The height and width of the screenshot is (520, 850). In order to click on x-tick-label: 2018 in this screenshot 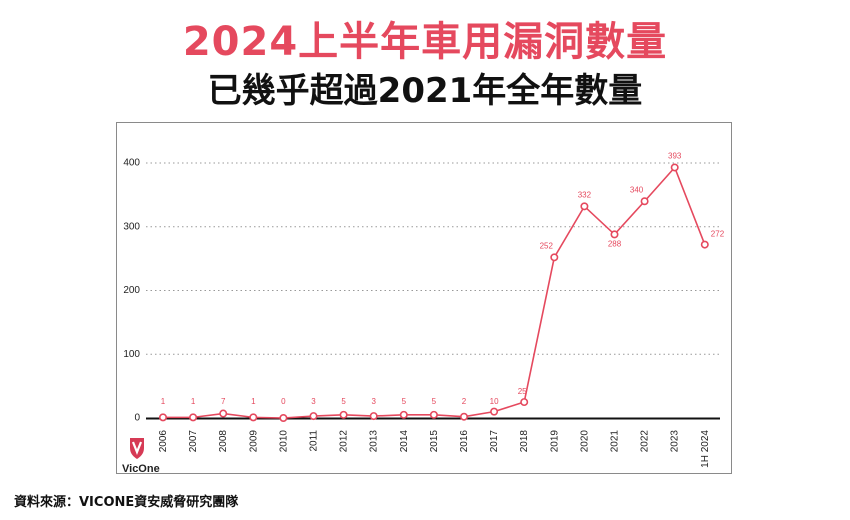, I will do `click(524, 441)`.